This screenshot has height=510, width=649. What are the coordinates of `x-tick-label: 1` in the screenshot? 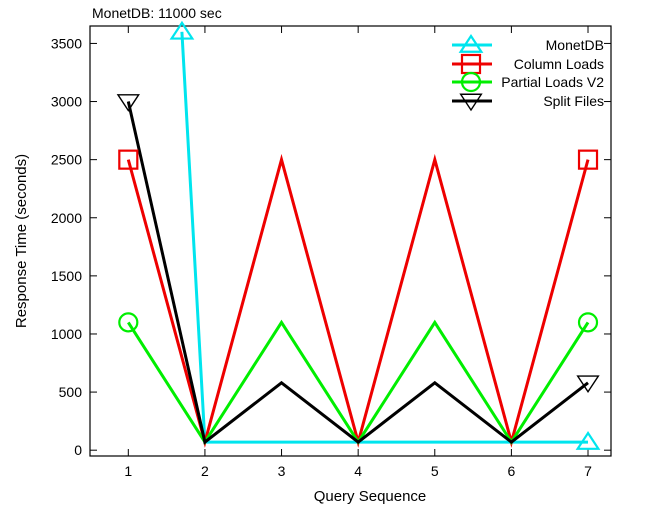 It's located at (128, 471).